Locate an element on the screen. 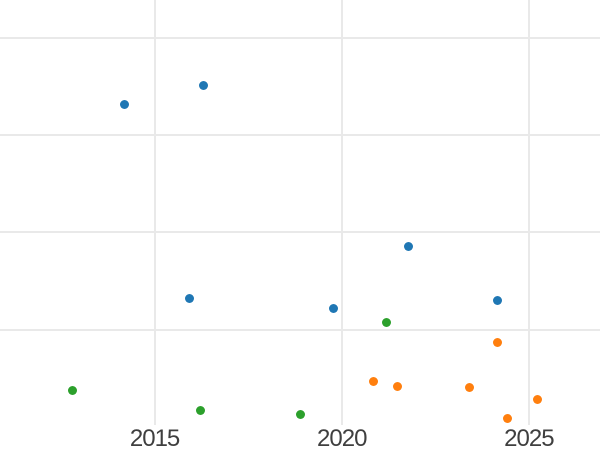 This screenshot has width=600, height=450. x-tick-label-2015: 2015 is located at coordinates (154, 437).